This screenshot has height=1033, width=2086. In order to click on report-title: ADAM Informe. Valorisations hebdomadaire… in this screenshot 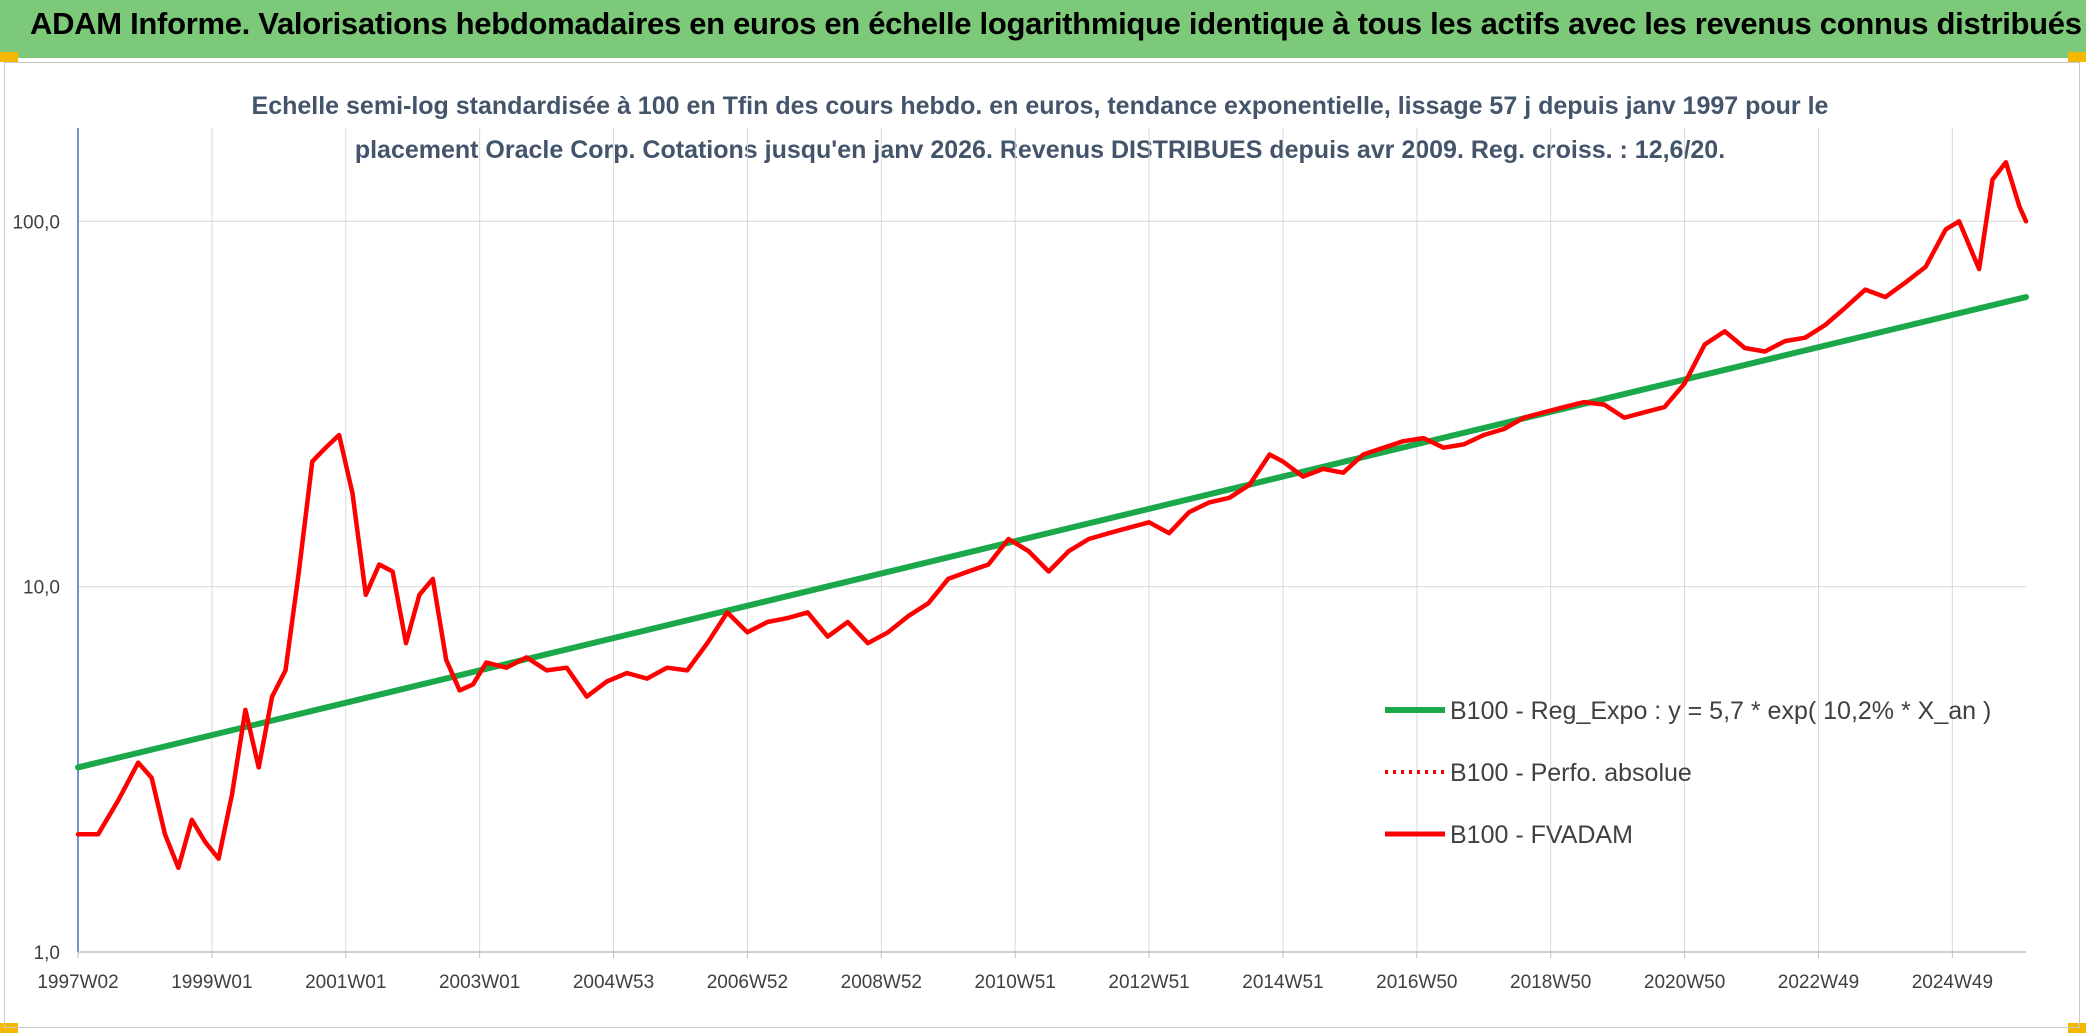, I will do `click(1056, 23)`.